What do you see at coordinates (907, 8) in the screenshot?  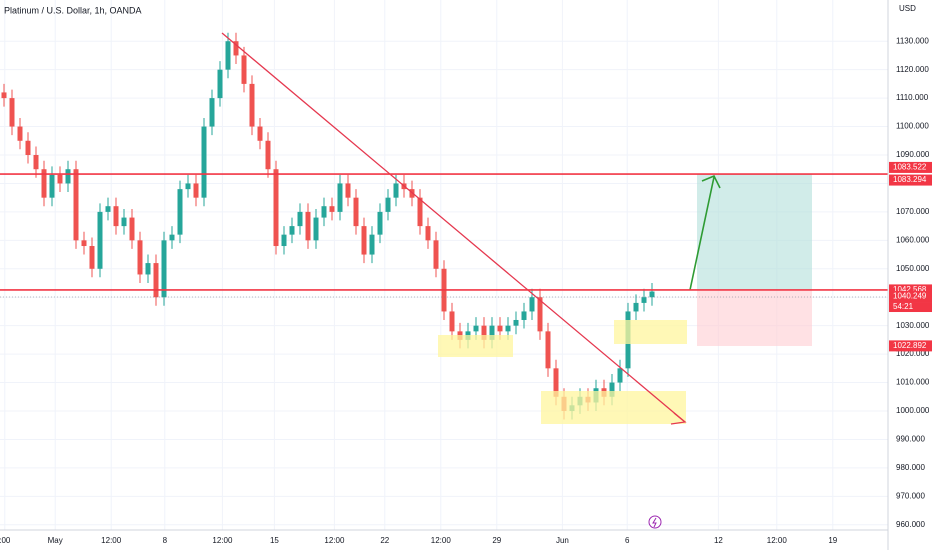 I see `y-axis-label: USD` at bounding box center [907, 8].